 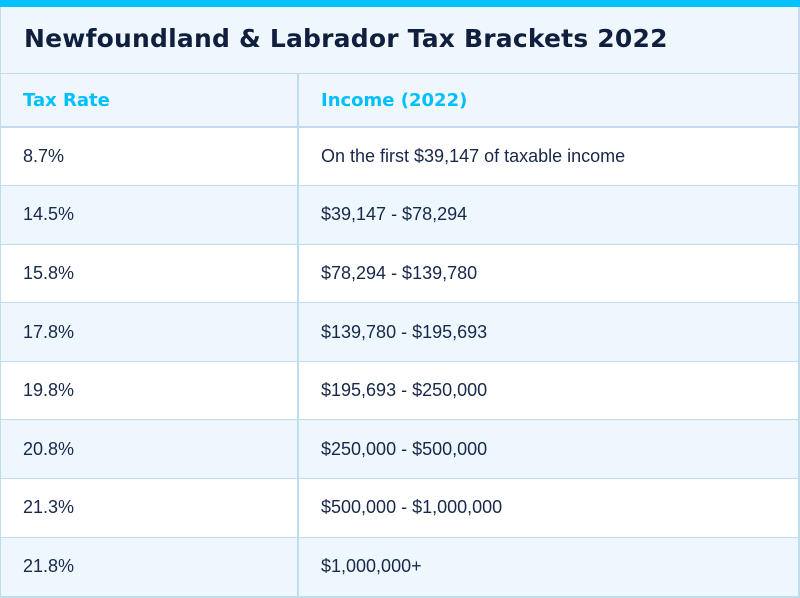 I want to click on tax-rate-cell: 21.3%, so click(x=149, y=508).